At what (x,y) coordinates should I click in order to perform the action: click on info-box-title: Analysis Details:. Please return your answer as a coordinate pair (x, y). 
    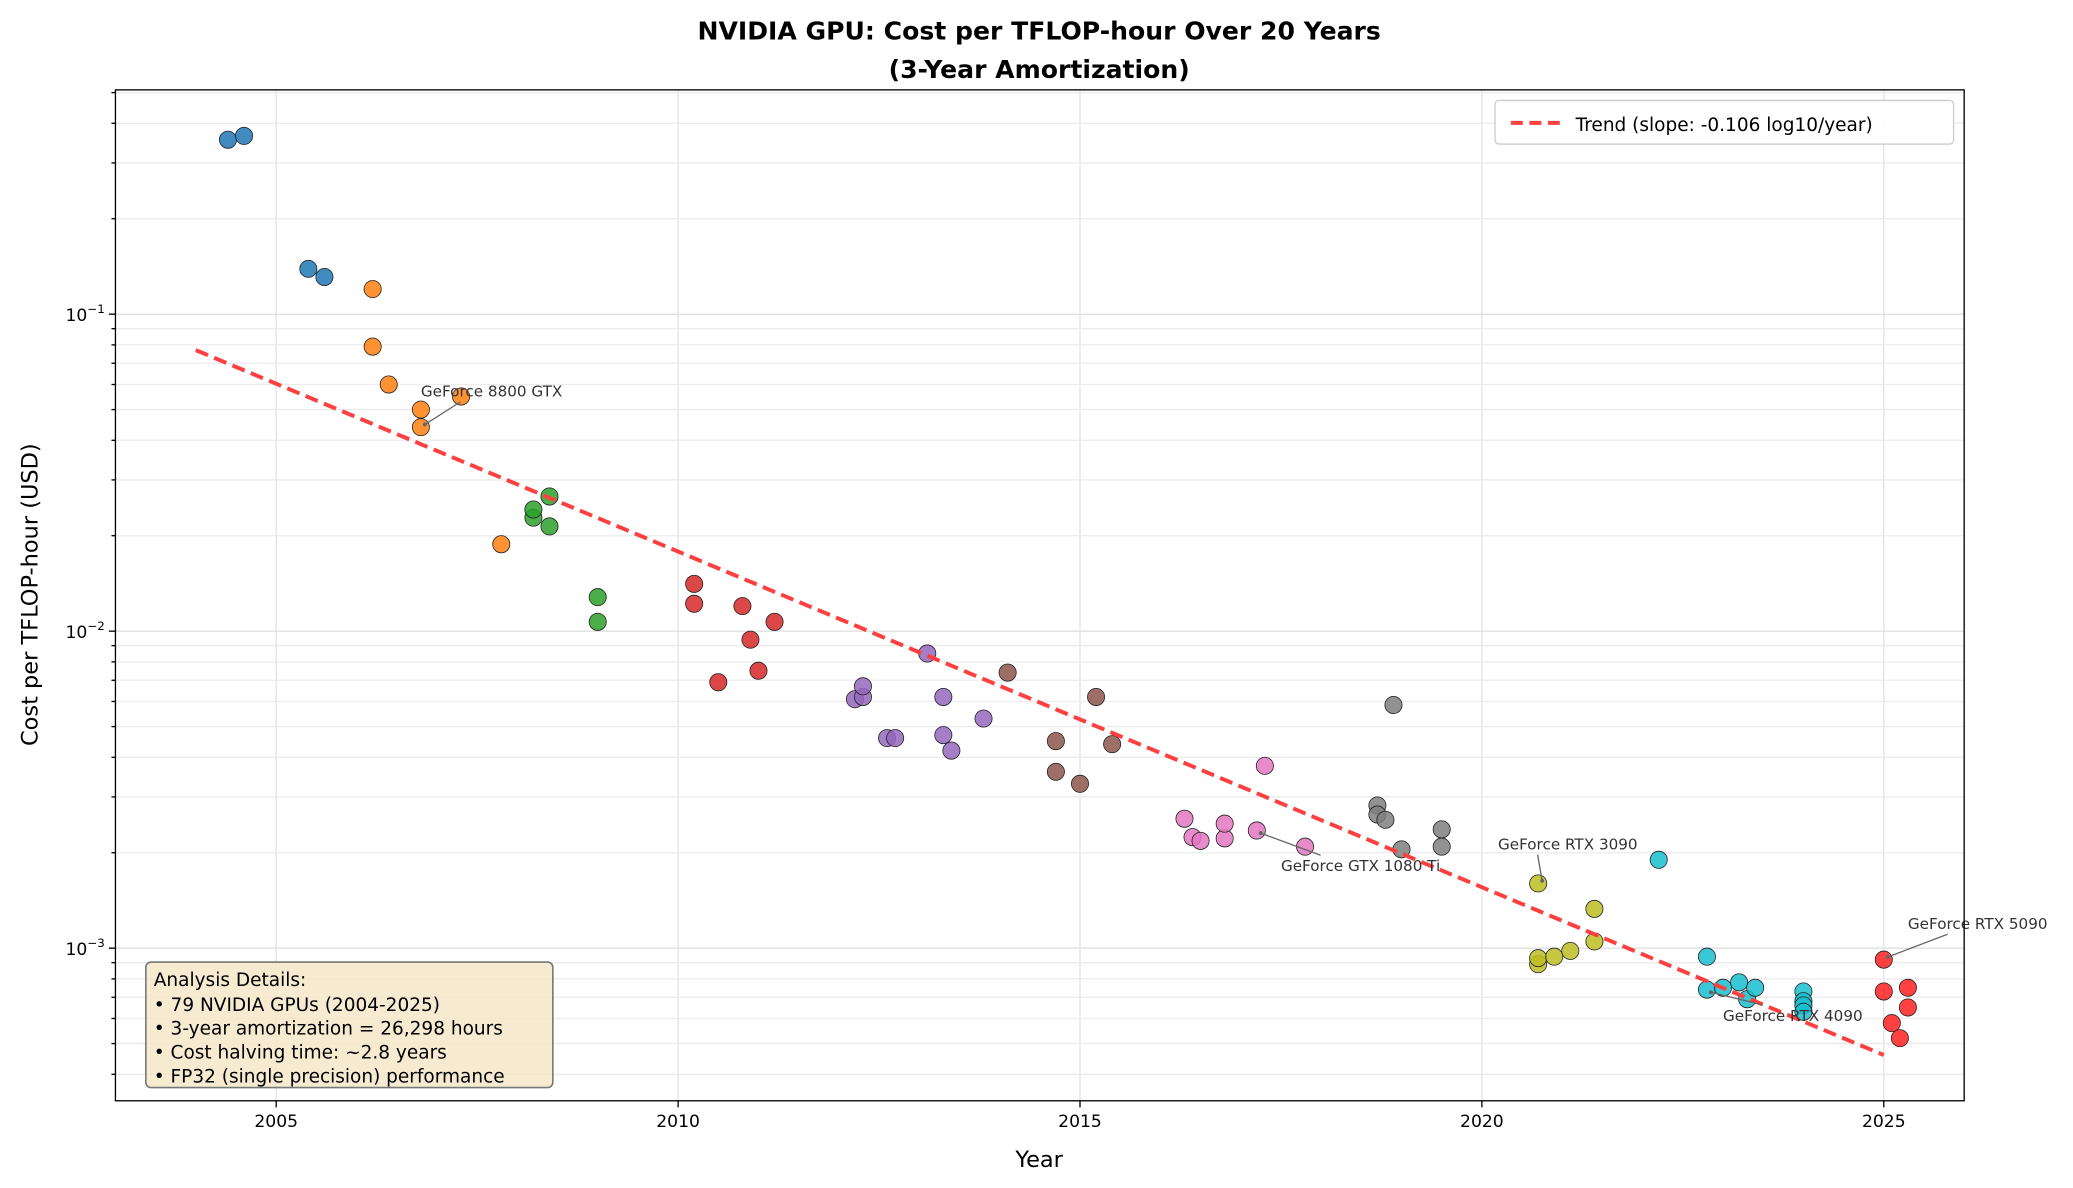
    Looking at the image, I should click on (230, 980).